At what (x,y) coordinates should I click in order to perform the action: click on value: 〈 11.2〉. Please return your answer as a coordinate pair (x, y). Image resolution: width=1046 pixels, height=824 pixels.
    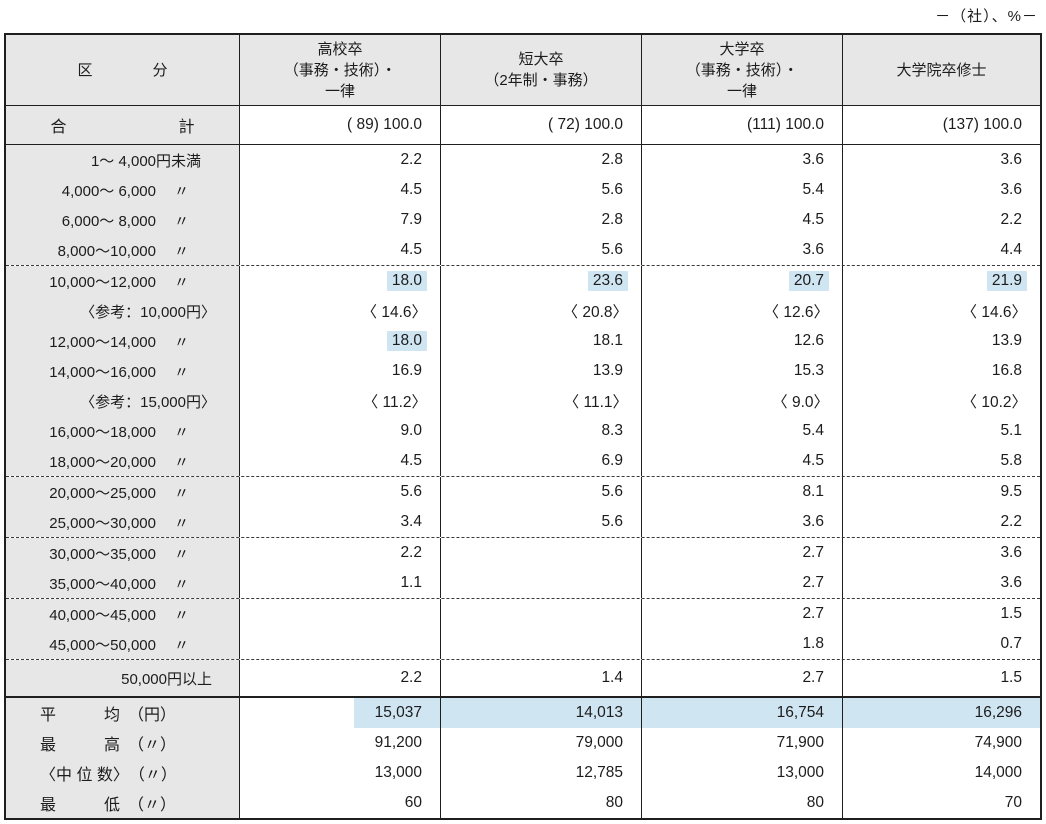
    Looking at the image, I should click on (394, 402).